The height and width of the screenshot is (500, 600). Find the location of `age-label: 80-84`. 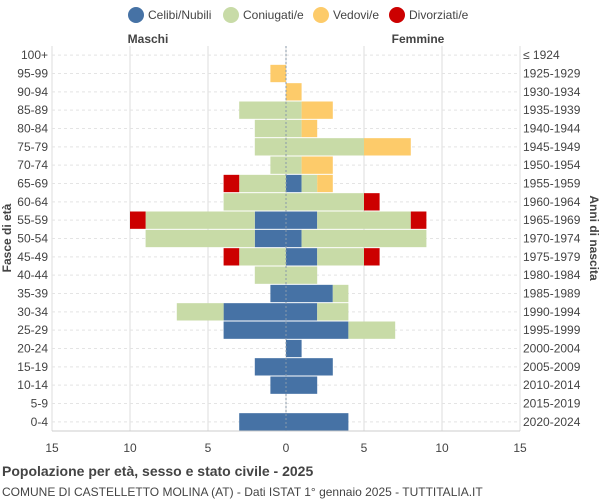

age-label: 80-84 is located at coordinates (32, 129).